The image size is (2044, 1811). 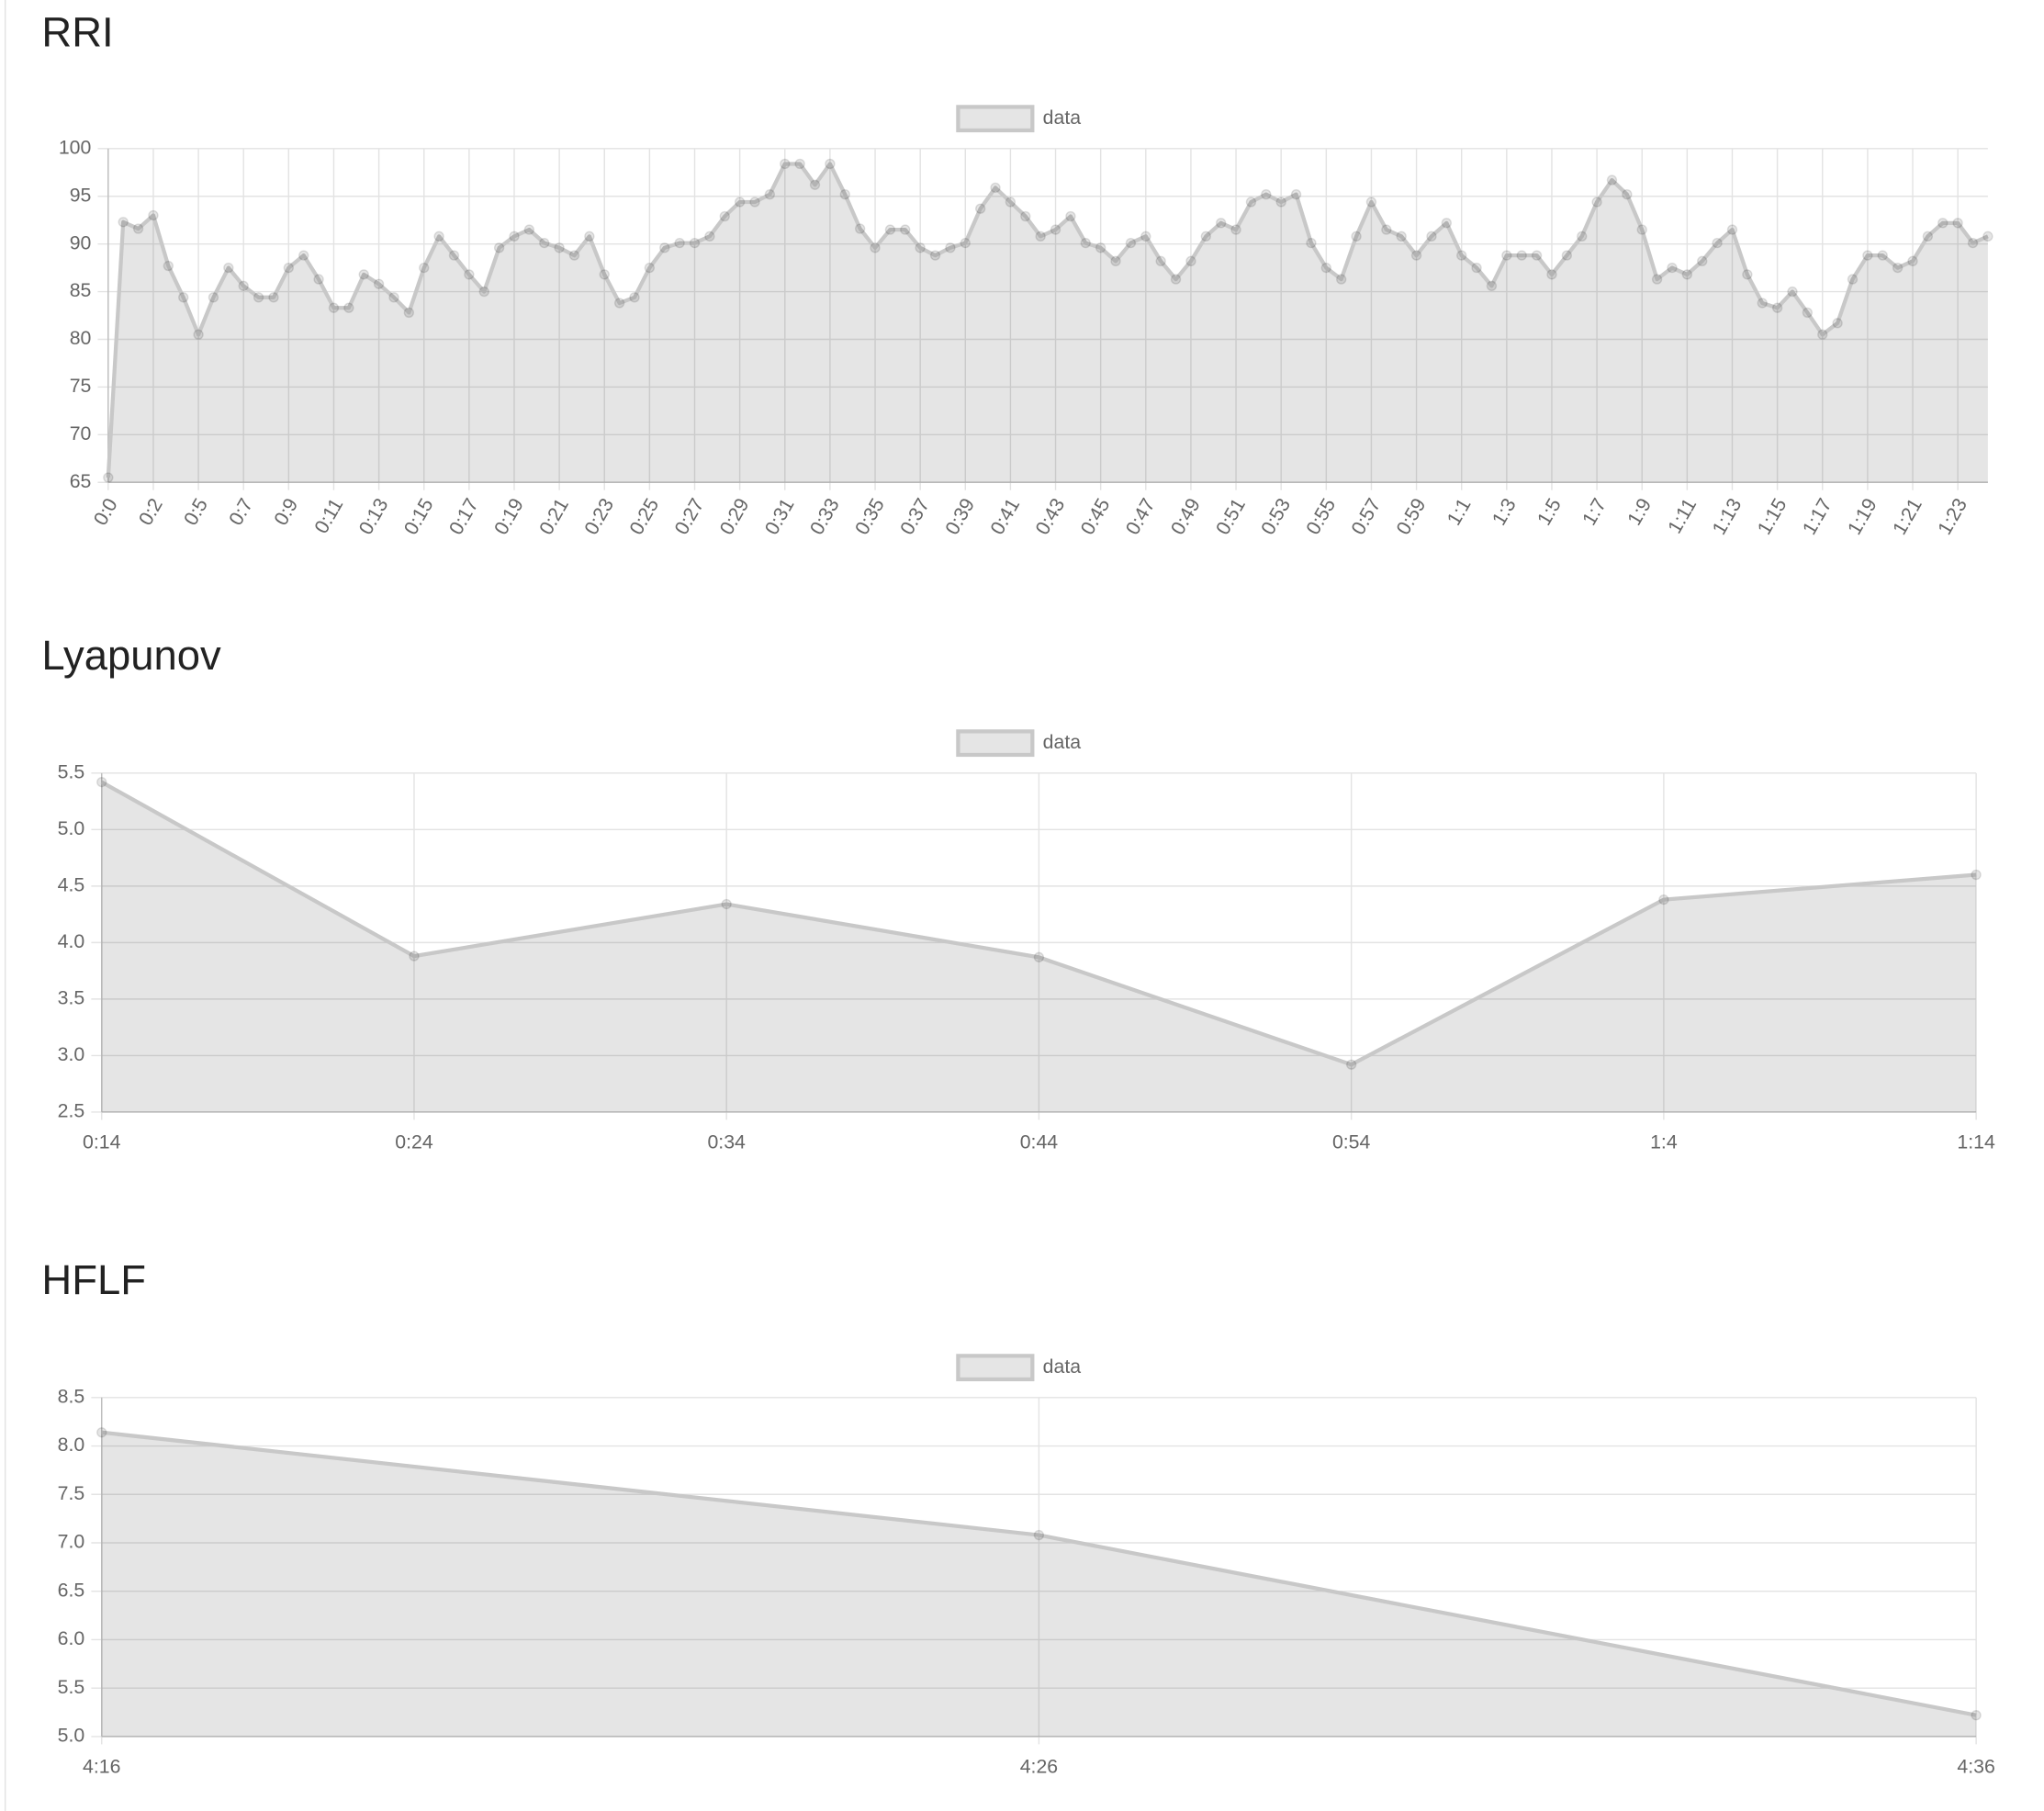 What do you see at coordinates (960, 516) in the screenshot?
I see `x-tick-label: 0:39` at bounding box center [960, 516].